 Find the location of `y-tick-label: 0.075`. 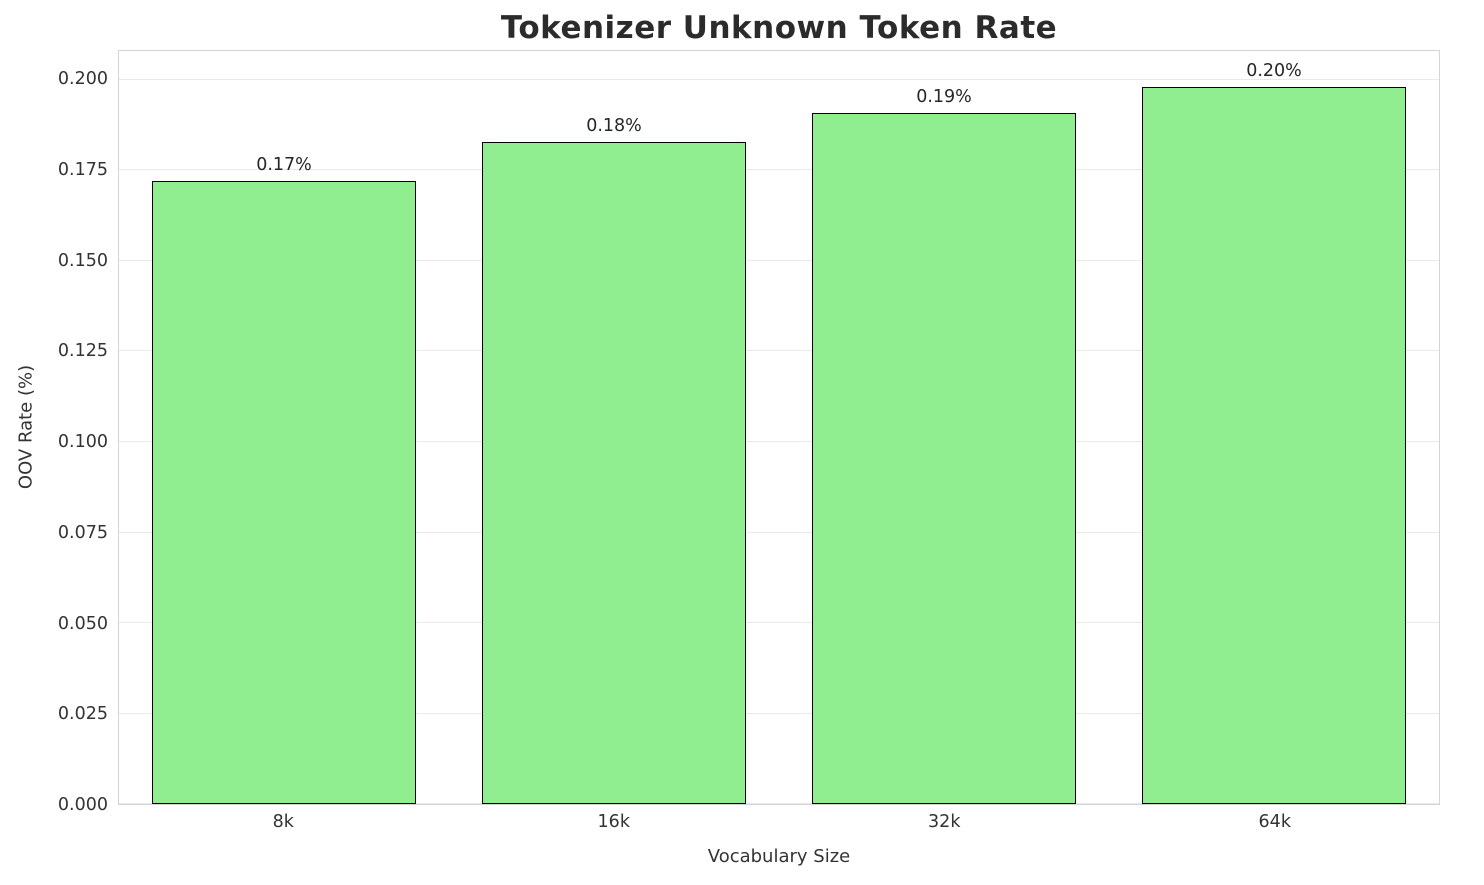

y-tick-label: 0.075 is located at coordinates (82, 532).